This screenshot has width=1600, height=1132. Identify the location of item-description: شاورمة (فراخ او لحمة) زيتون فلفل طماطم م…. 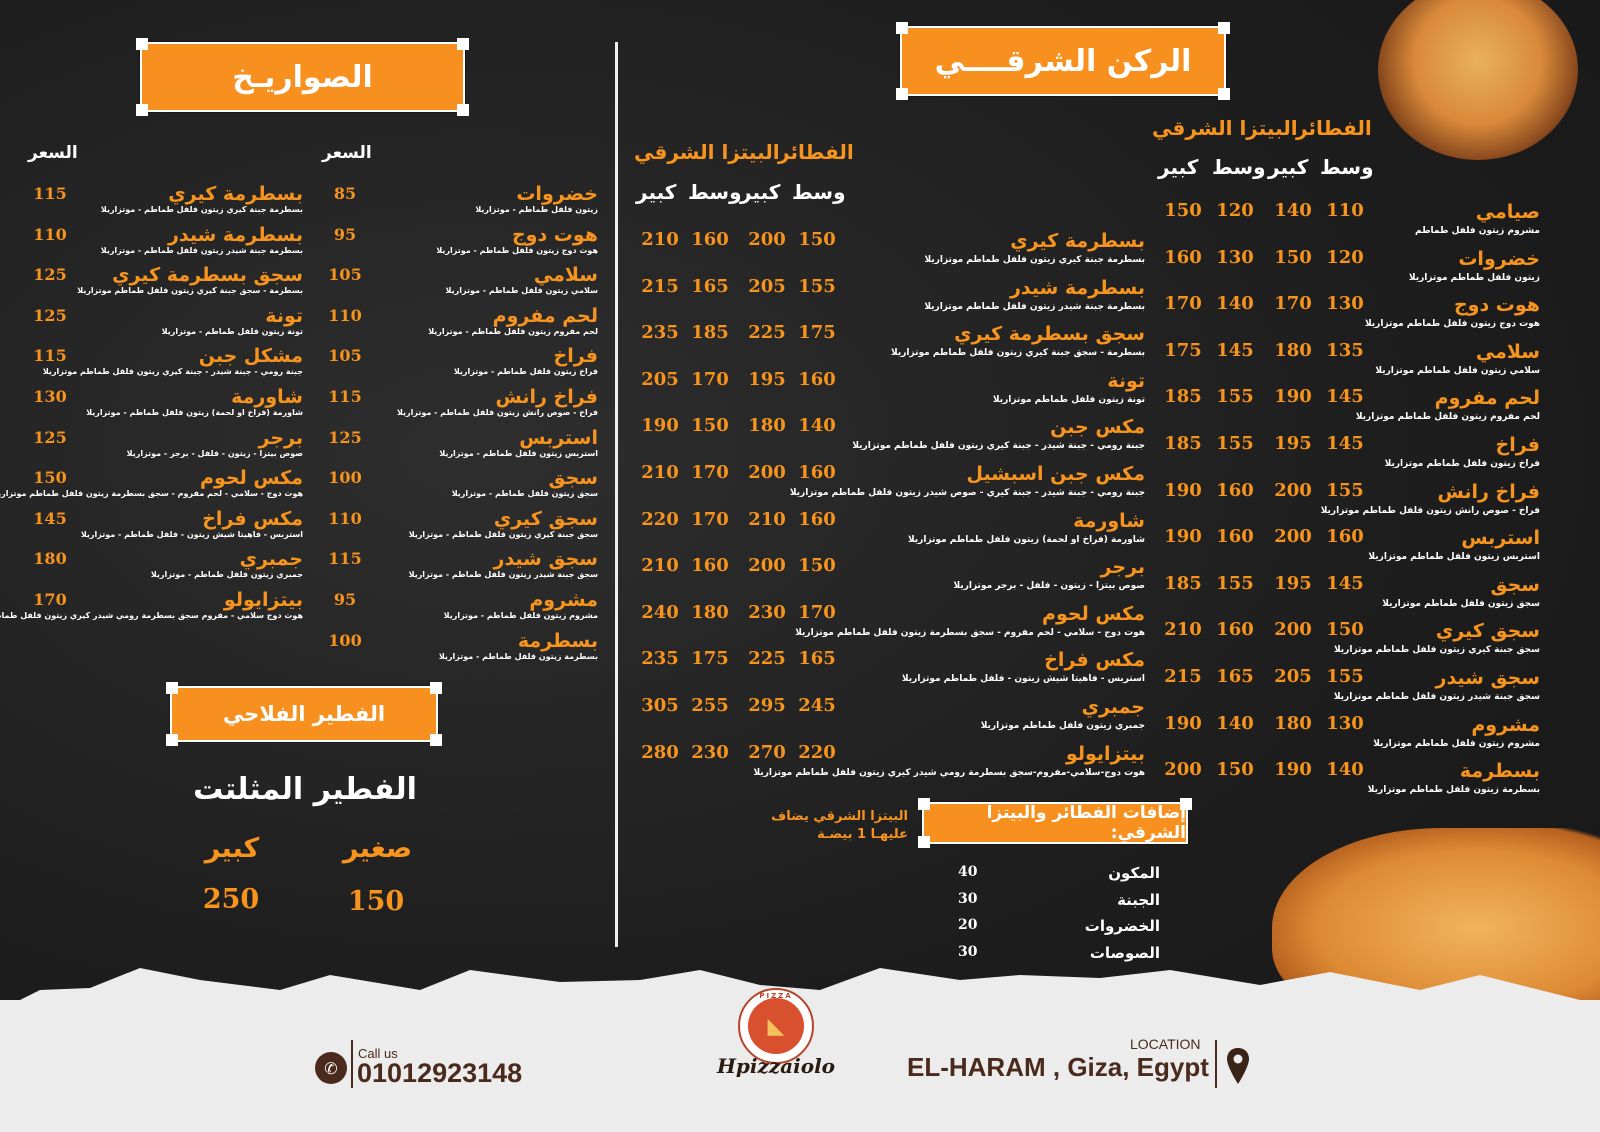
(1026, 539).